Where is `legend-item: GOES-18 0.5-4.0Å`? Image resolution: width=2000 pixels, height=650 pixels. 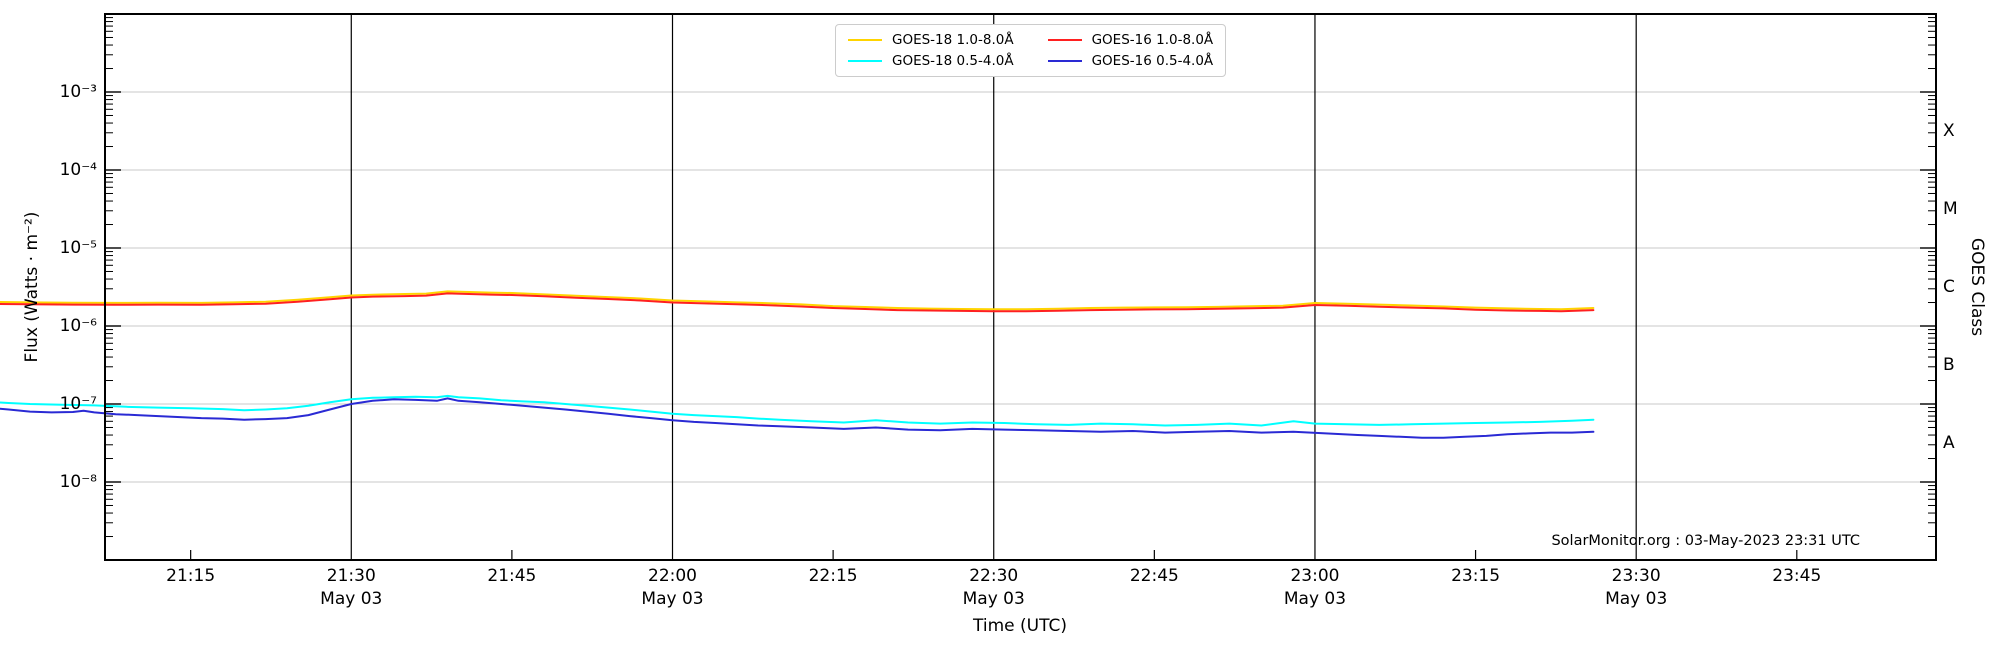 legend-item: GOES-18 0.5-4.0Å is located at coordinates (931, 61).